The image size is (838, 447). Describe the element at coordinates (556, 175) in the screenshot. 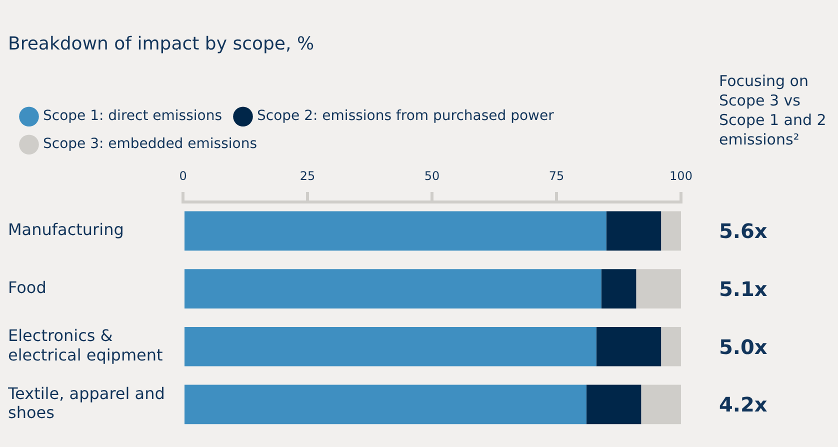

I see `x-tick-label: 75` at that location.